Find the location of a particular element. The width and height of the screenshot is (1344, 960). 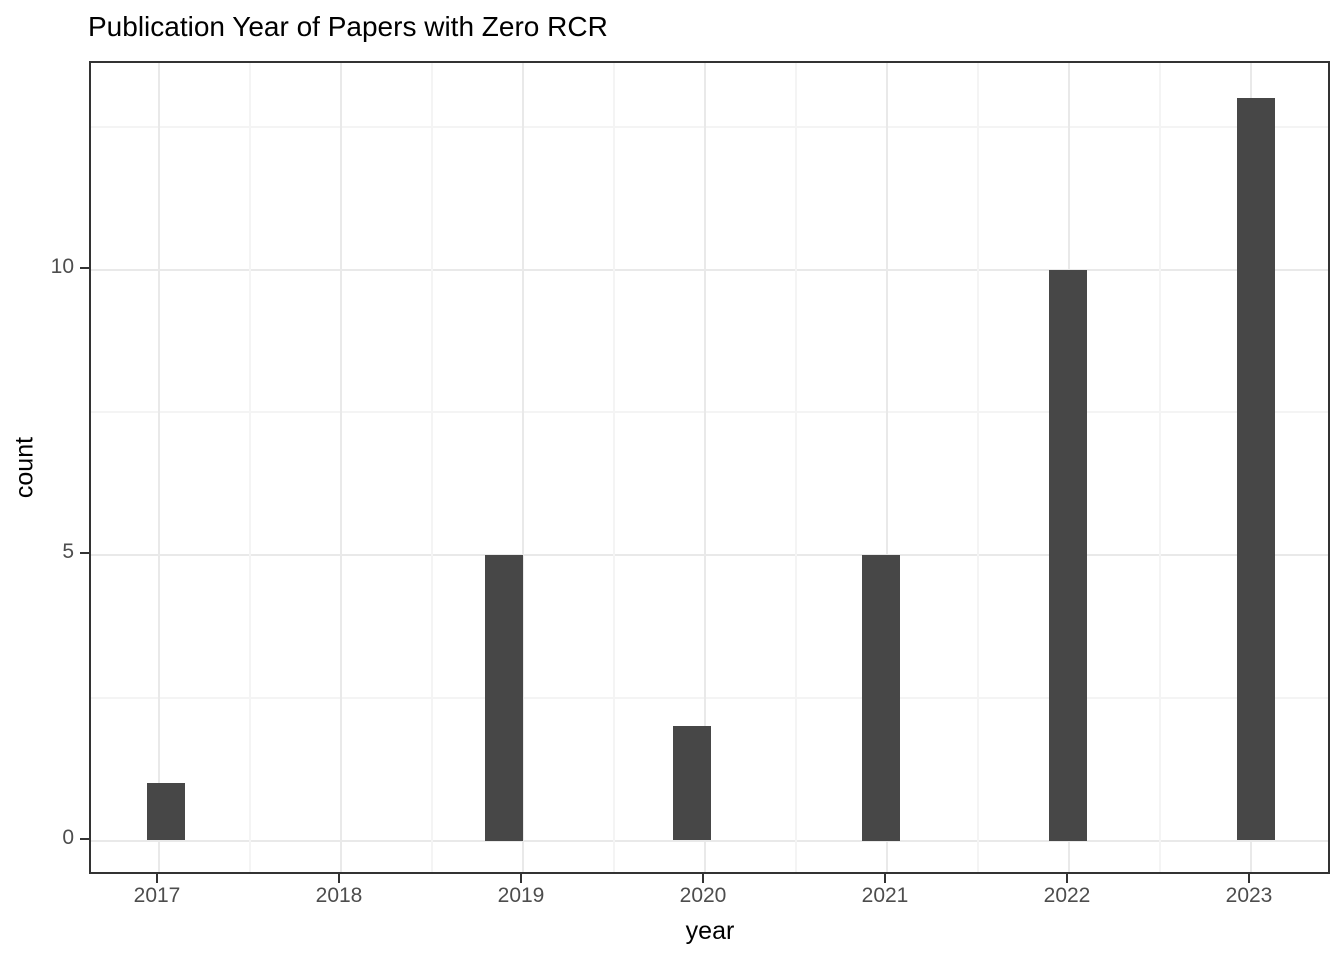

y-tick-label: 0 is located at coordinates (68, 837).